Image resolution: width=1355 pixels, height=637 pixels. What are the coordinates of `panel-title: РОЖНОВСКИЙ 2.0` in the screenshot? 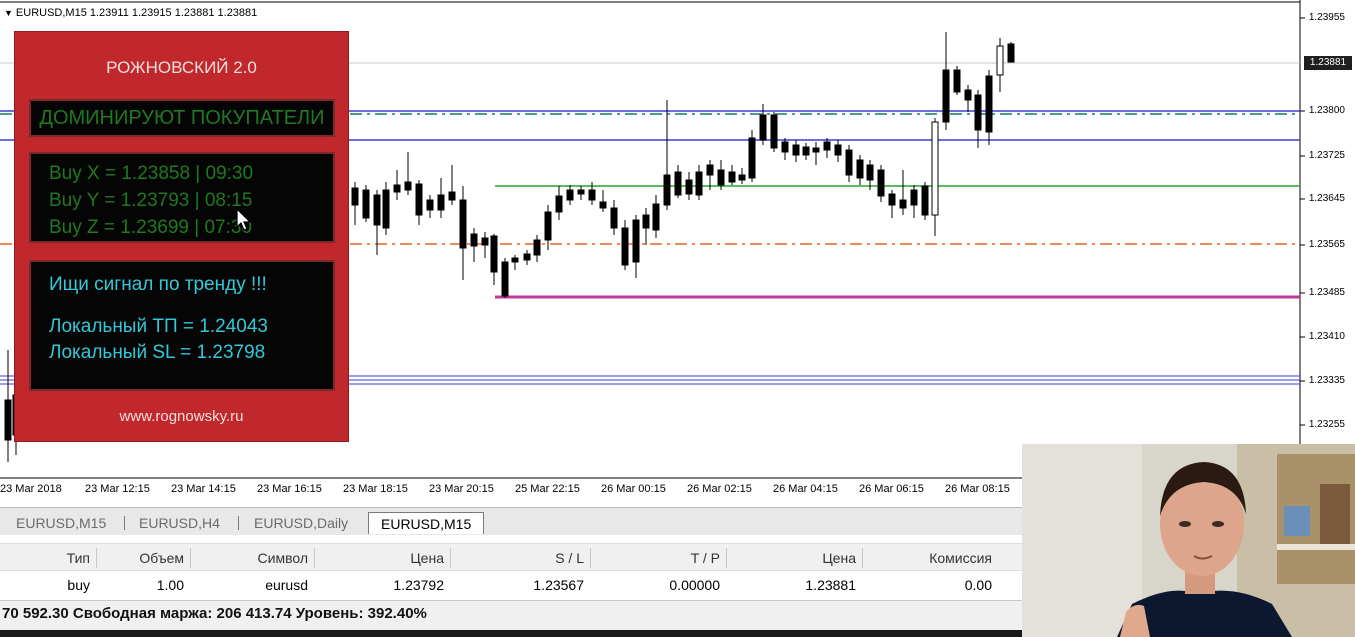 It's located at (181, 67).